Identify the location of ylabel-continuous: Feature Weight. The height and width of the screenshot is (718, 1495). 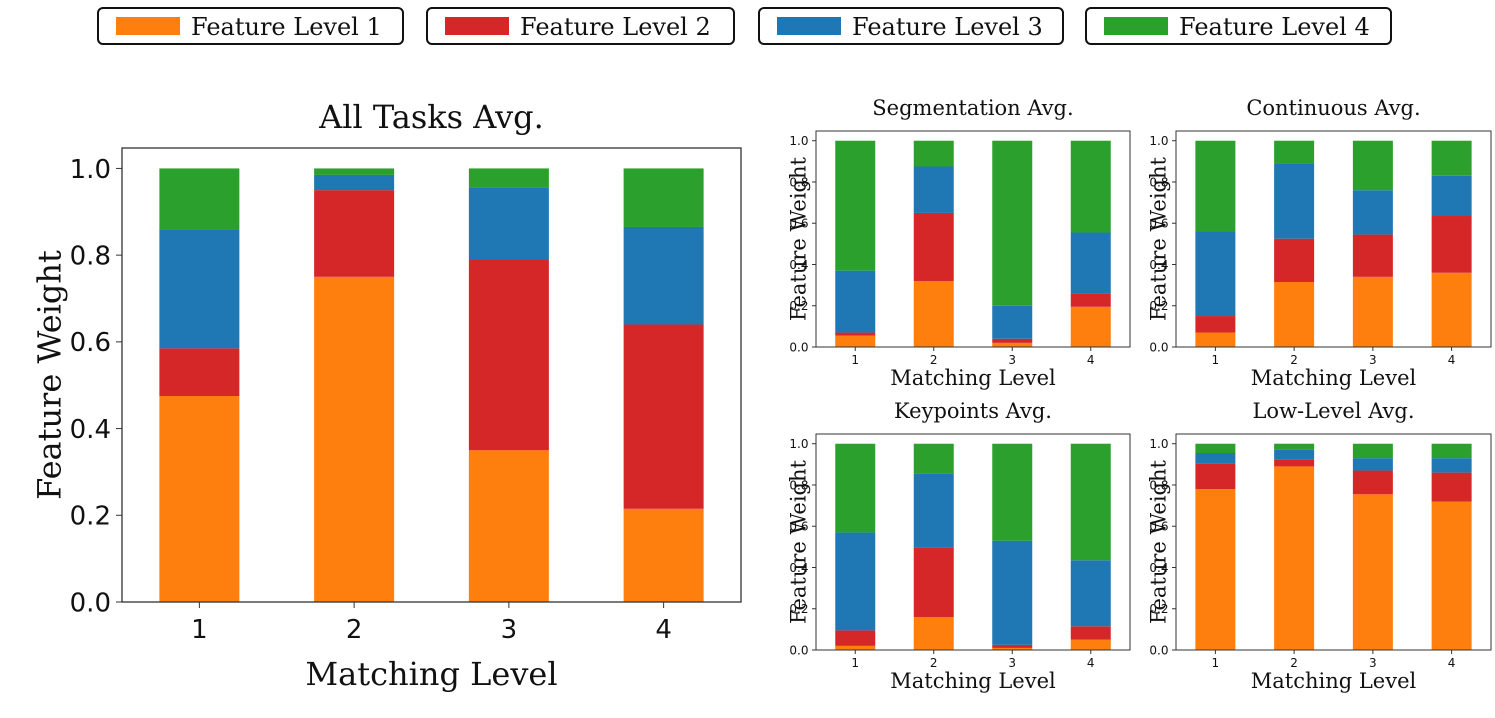
(1159, 238).